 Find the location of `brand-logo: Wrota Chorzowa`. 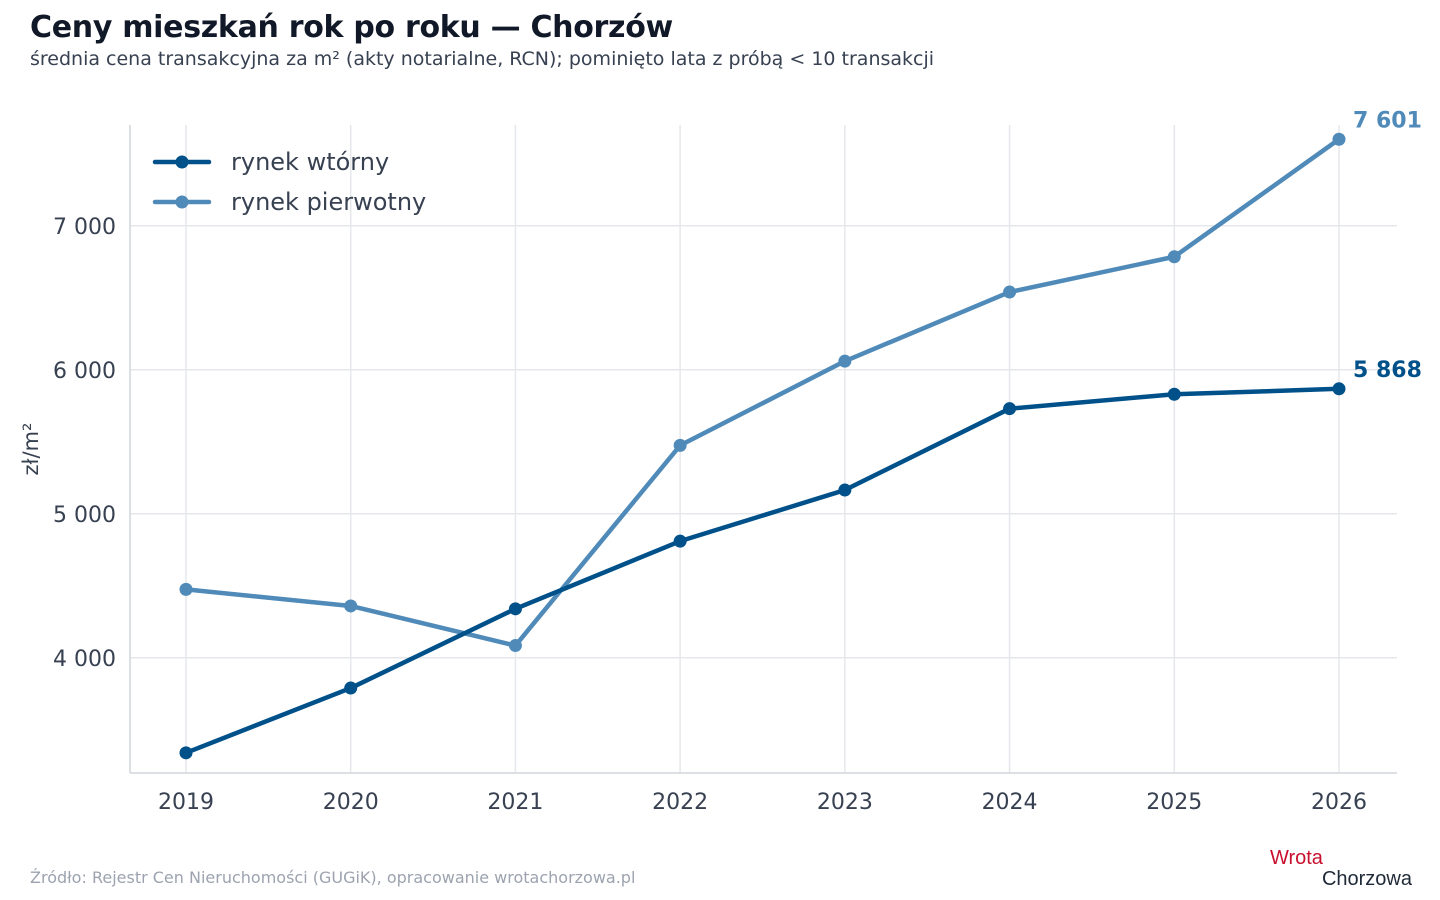

brand-logo: Wrota Chorzowa is located at coordinates (1341, 869).